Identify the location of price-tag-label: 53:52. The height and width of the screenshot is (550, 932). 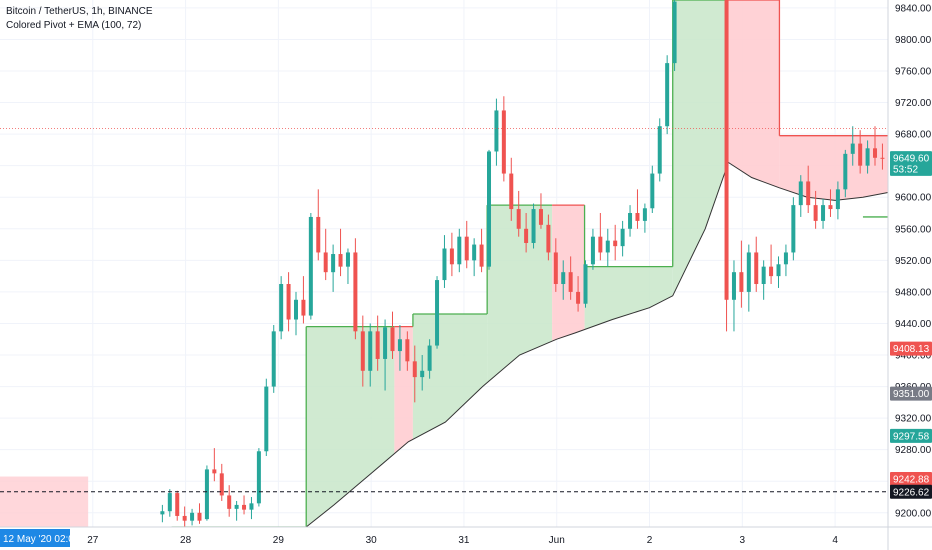
(905, 169).